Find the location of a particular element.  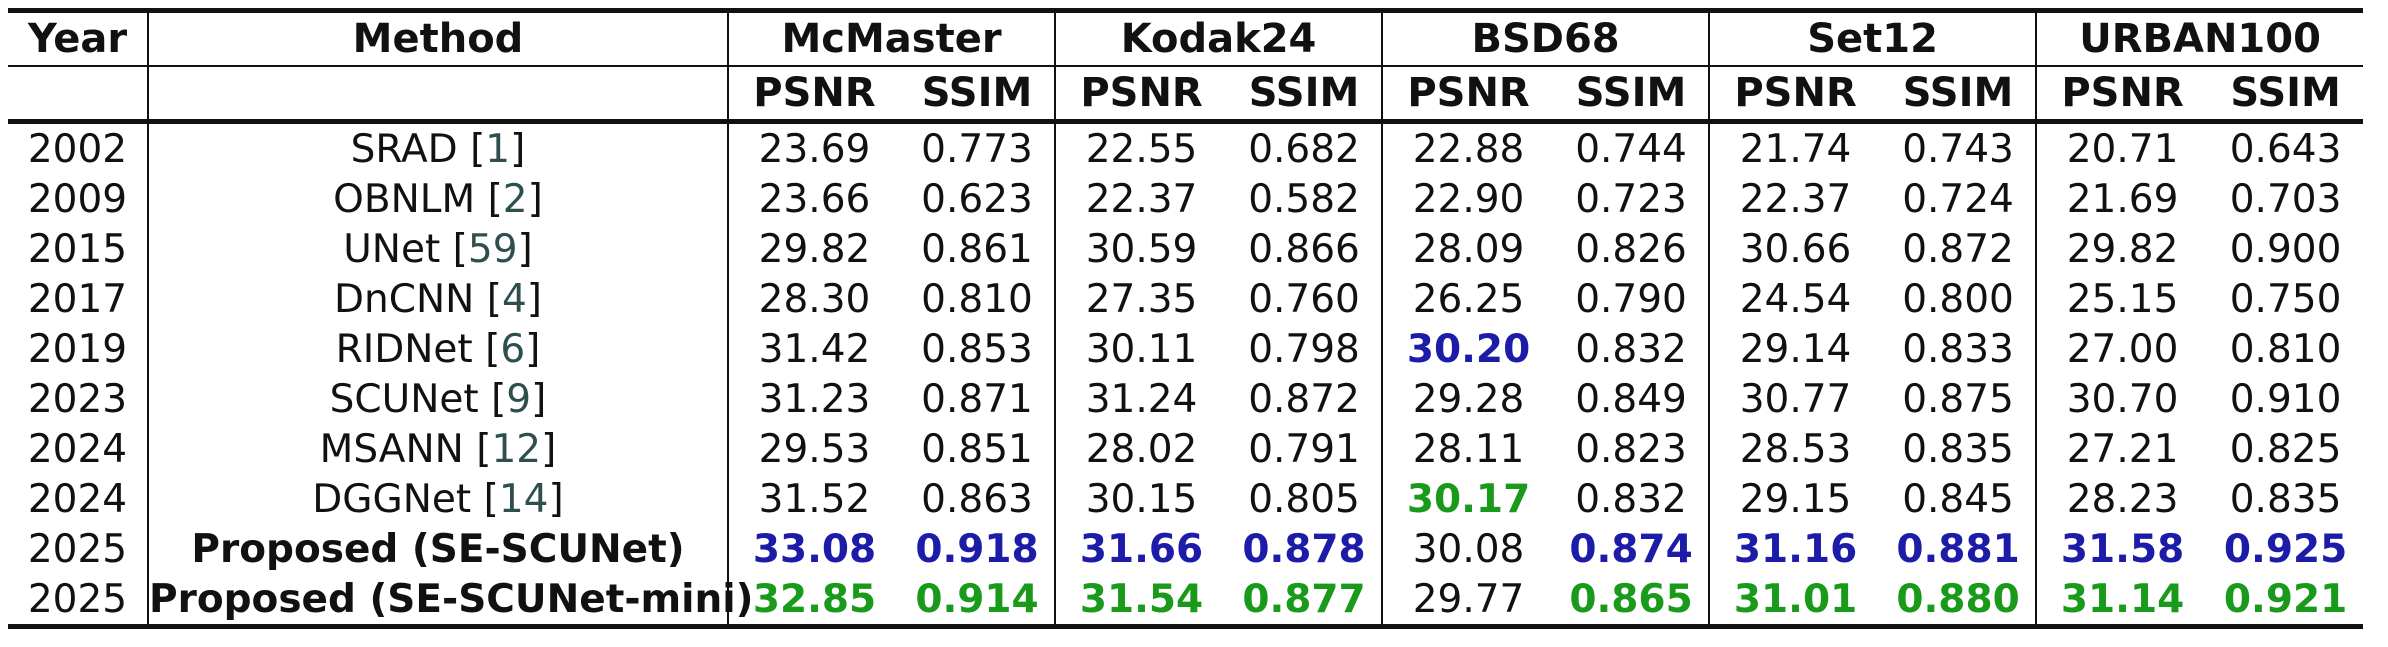

cell-psnr: 26.25 is located at coordinates (1468, 299).